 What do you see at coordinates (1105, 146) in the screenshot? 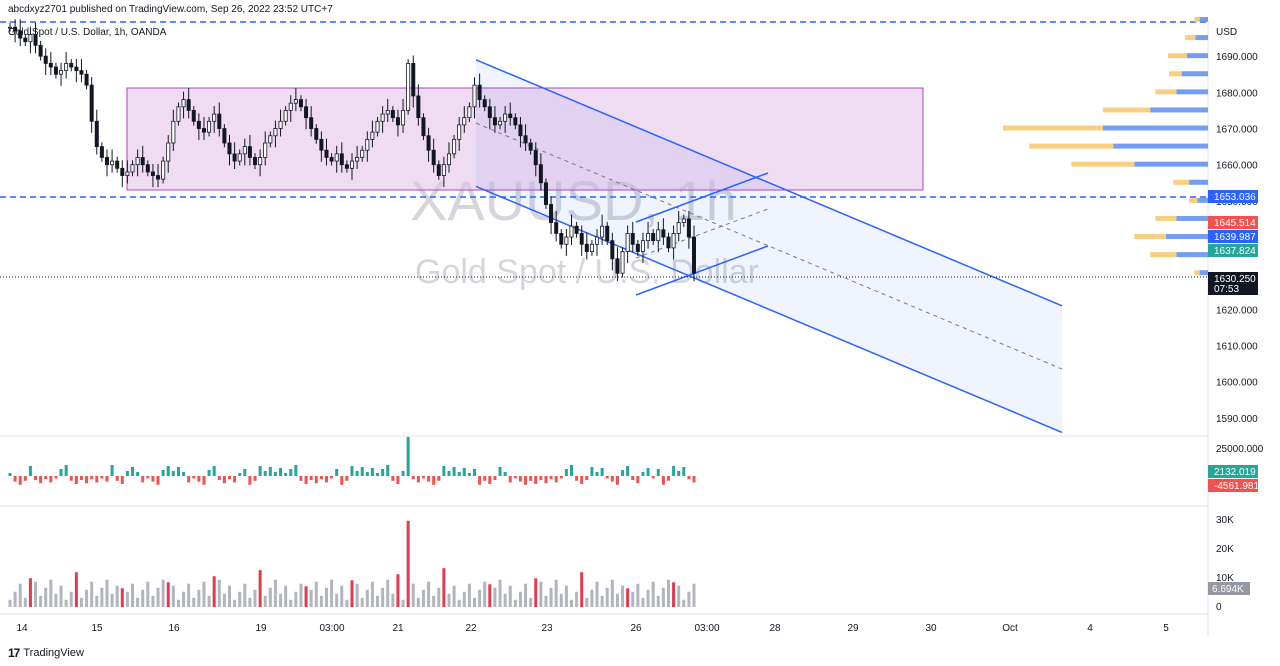
I see `volume-profile` at bounding box center [1105, 146].